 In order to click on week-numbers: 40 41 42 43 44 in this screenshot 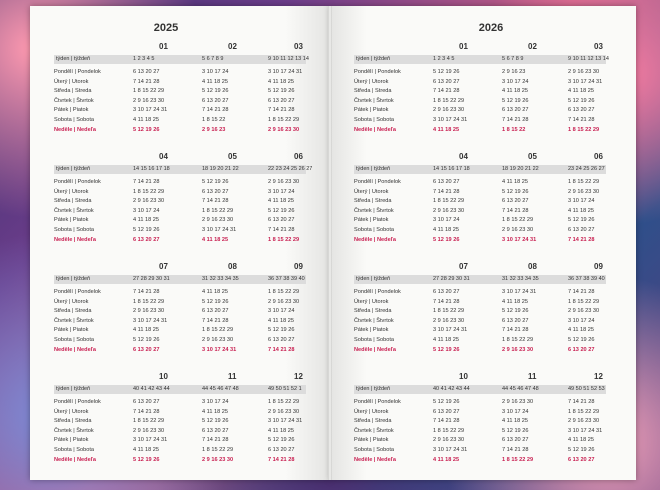, I will do `click(451, 389)`.